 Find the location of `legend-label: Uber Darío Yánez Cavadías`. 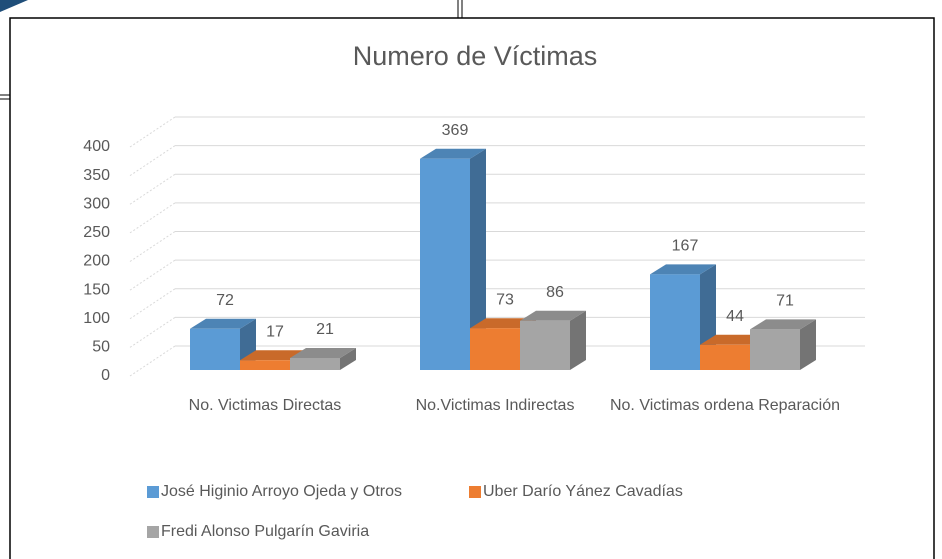

legend-label: Uber Darío Yánez Cavadías is located at coordinates (583, 491).